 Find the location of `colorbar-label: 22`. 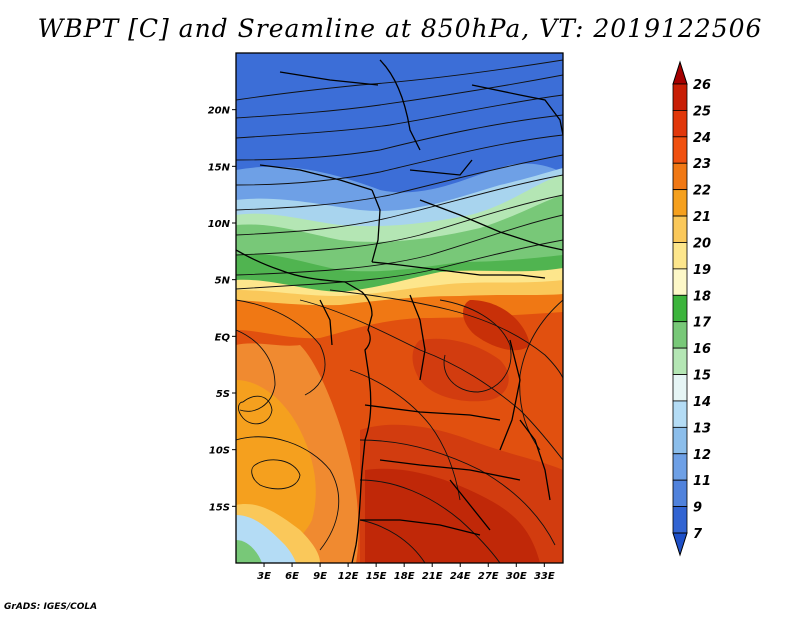

colorbar-label: 22 is located at coordinates (702, 191).